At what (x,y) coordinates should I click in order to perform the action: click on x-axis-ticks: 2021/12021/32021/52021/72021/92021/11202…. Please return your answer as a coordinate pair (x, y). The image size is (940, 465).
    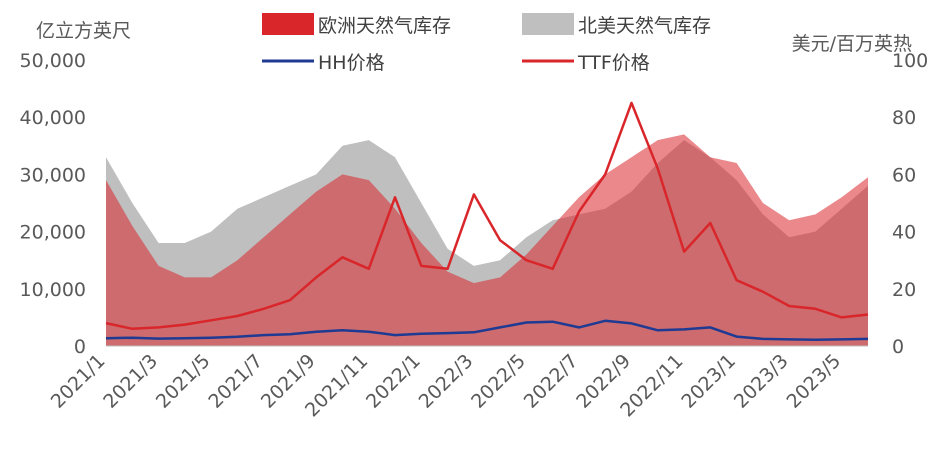
    Looking at the image, I should click on (446, 385).